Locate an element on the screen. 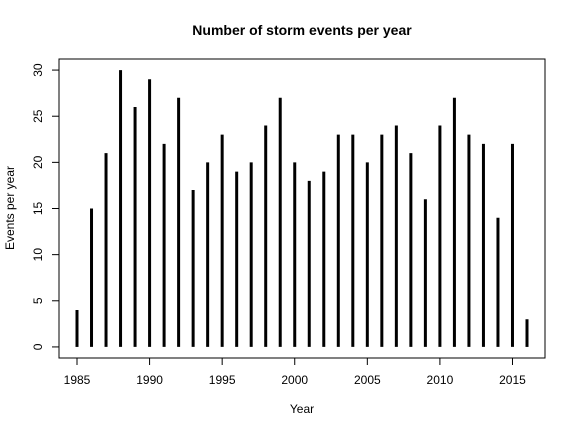 Image resolution: width=576 pixels, height=432 pixels. y-tick-label-15: 15 is located at coordinates (38, 209).